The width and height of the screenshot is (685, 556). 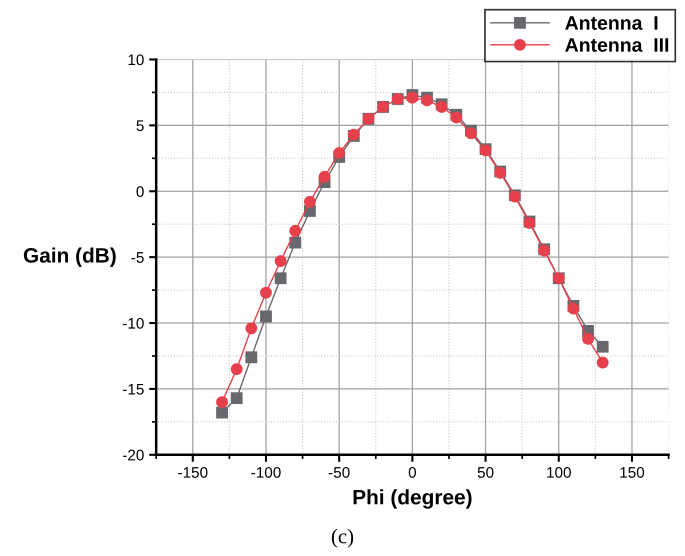 I want to click on x-tick-label: -150, so click(x=193, y=472).